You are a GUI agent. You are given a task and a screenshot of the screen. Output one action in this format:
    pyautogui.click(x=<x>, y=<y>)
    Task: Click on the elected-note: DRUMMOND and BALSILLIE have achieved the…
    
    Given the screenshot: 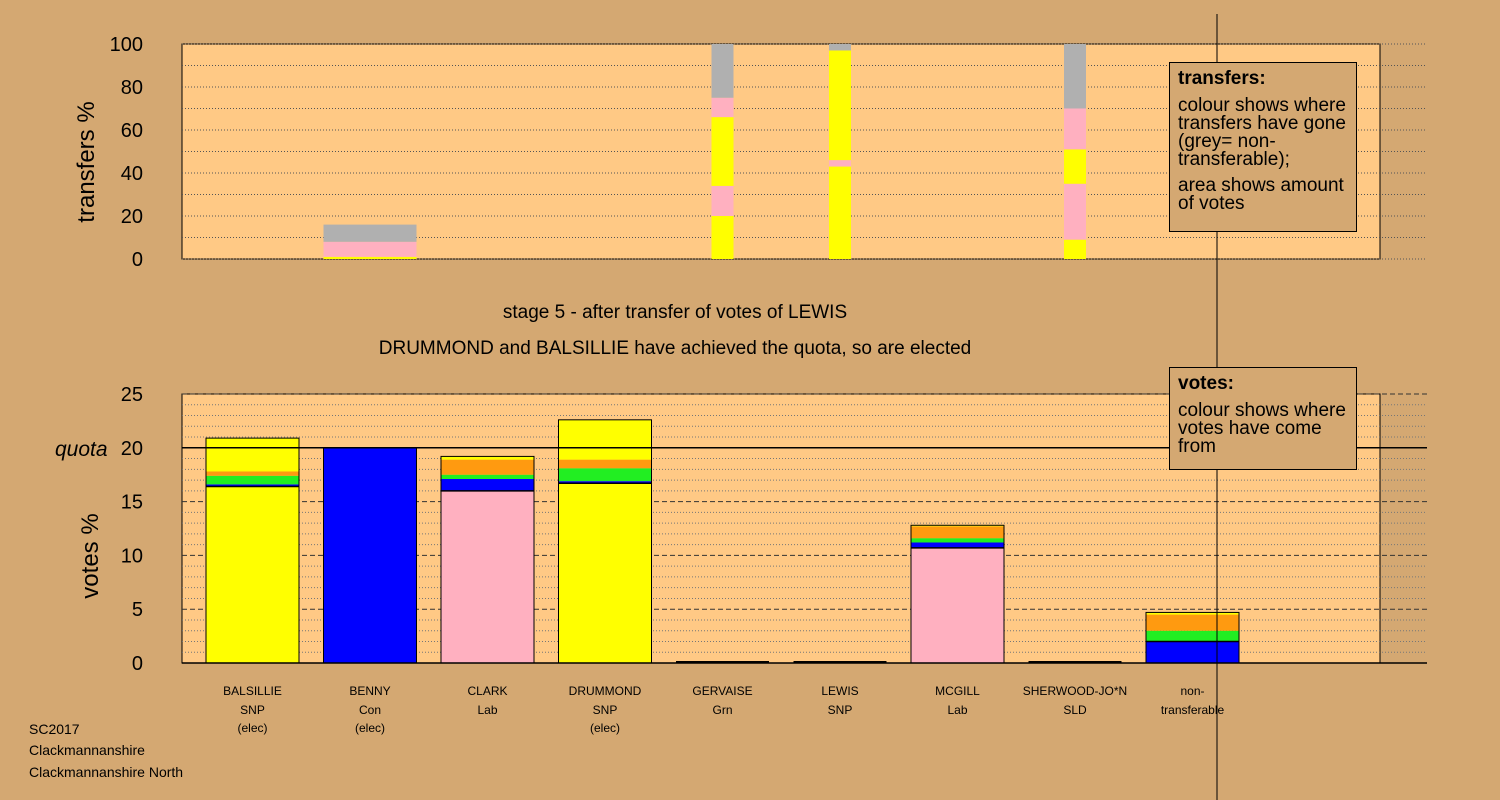 What is the action you would take?
    pyautogui.click(x=675, y=348)
    